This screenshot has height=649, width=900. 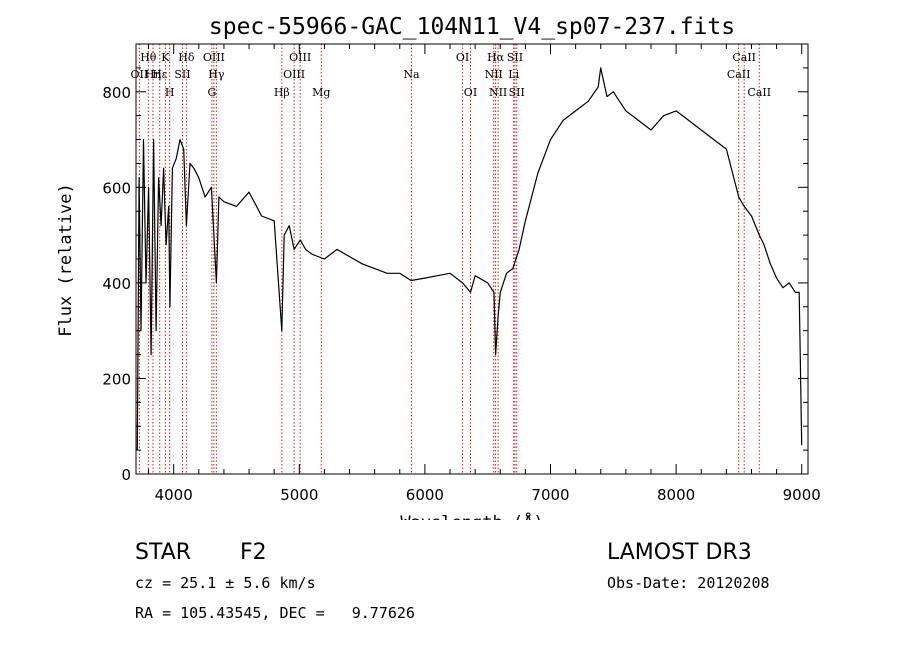 I want to click on line-label-13: OIII, so click(x=294, y=74).